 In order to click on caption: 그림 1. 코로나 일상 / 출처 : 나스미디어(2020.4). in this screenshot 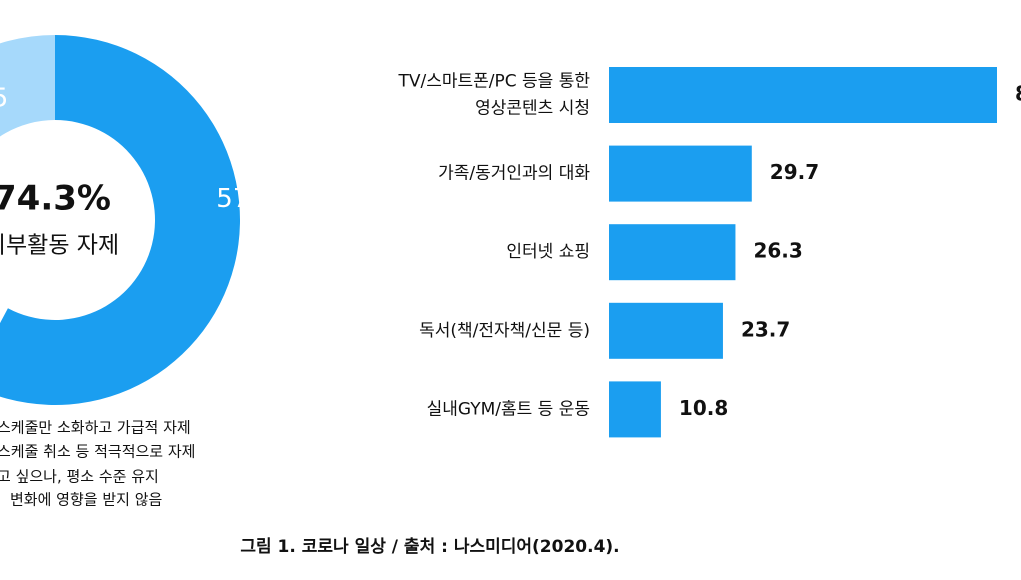, I will do `click(429, 547)`.